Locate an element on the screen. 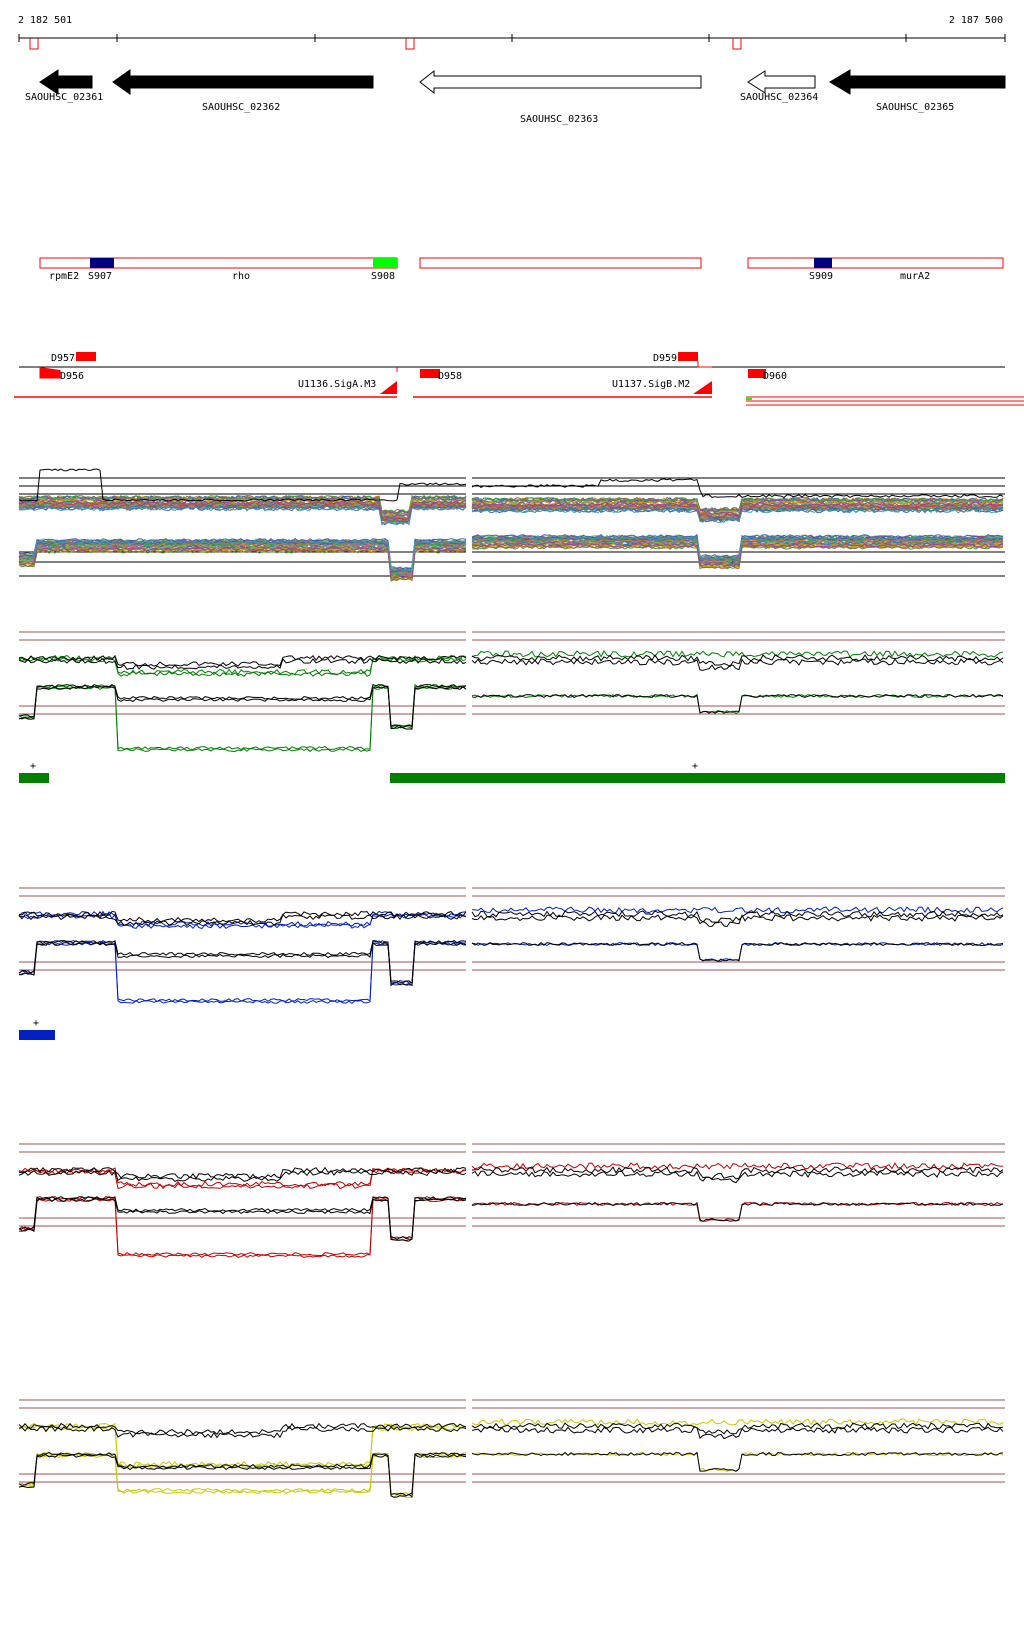 The image size is (1024, 1640). site-marker-s907 is located at coordinates (102, 263).